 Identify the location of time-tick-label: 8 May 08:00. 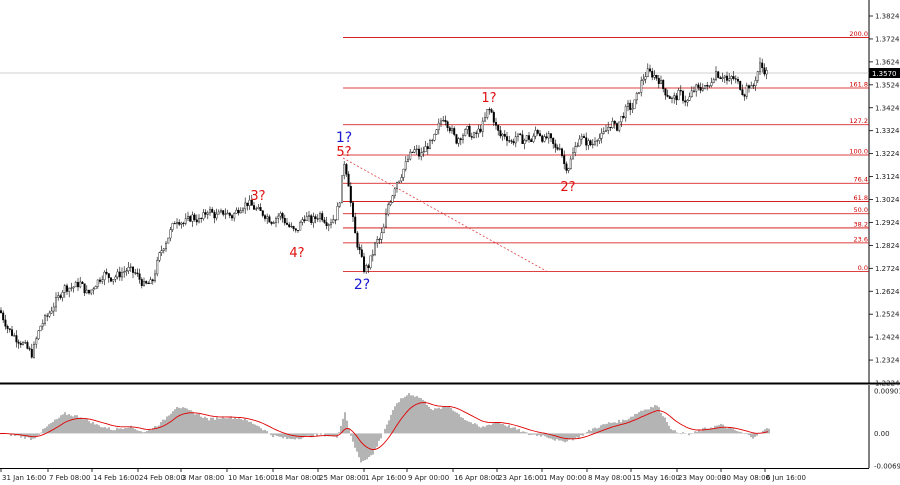
(610, 478).